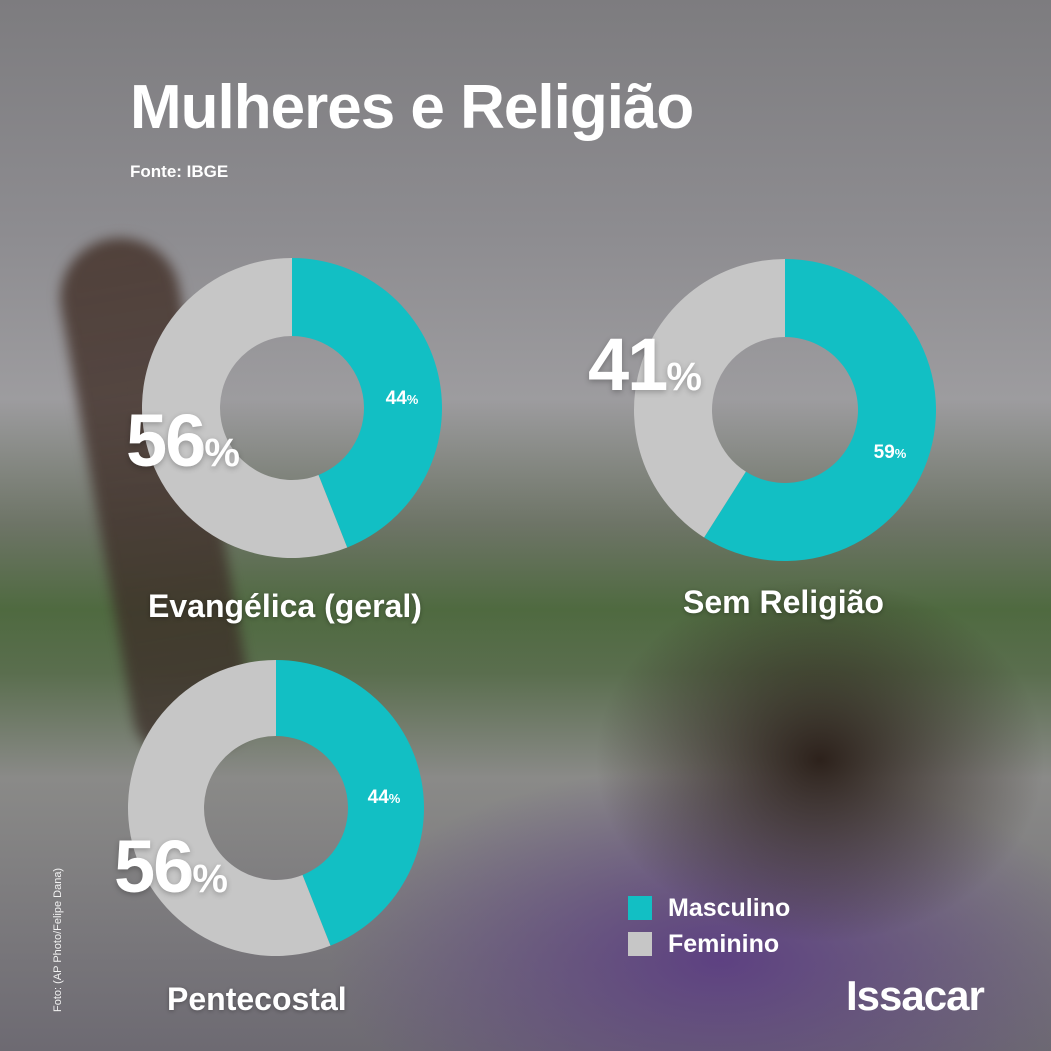  I want to click on brand-logo: Issacar, so click(915, 995).